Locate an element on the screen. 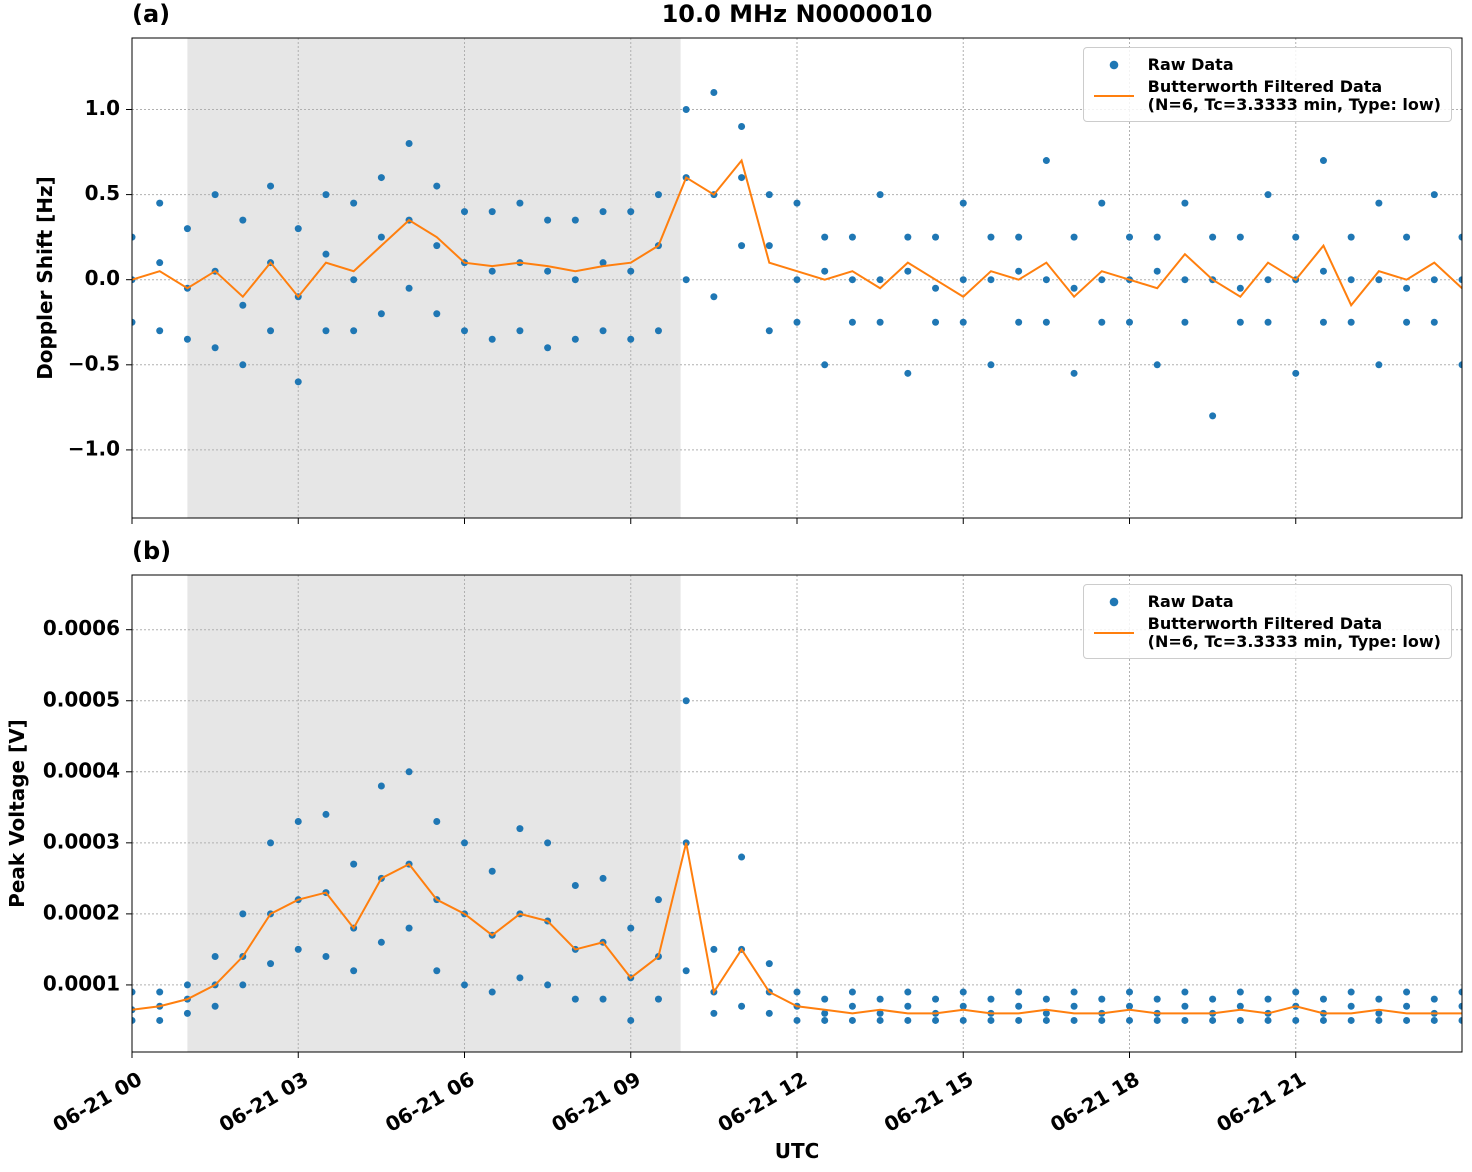 Image resolution: width=1472 pixels, height=1172 pixels. y-axis-label: Peak Voltage [V] is located at coordinates (17, 813).